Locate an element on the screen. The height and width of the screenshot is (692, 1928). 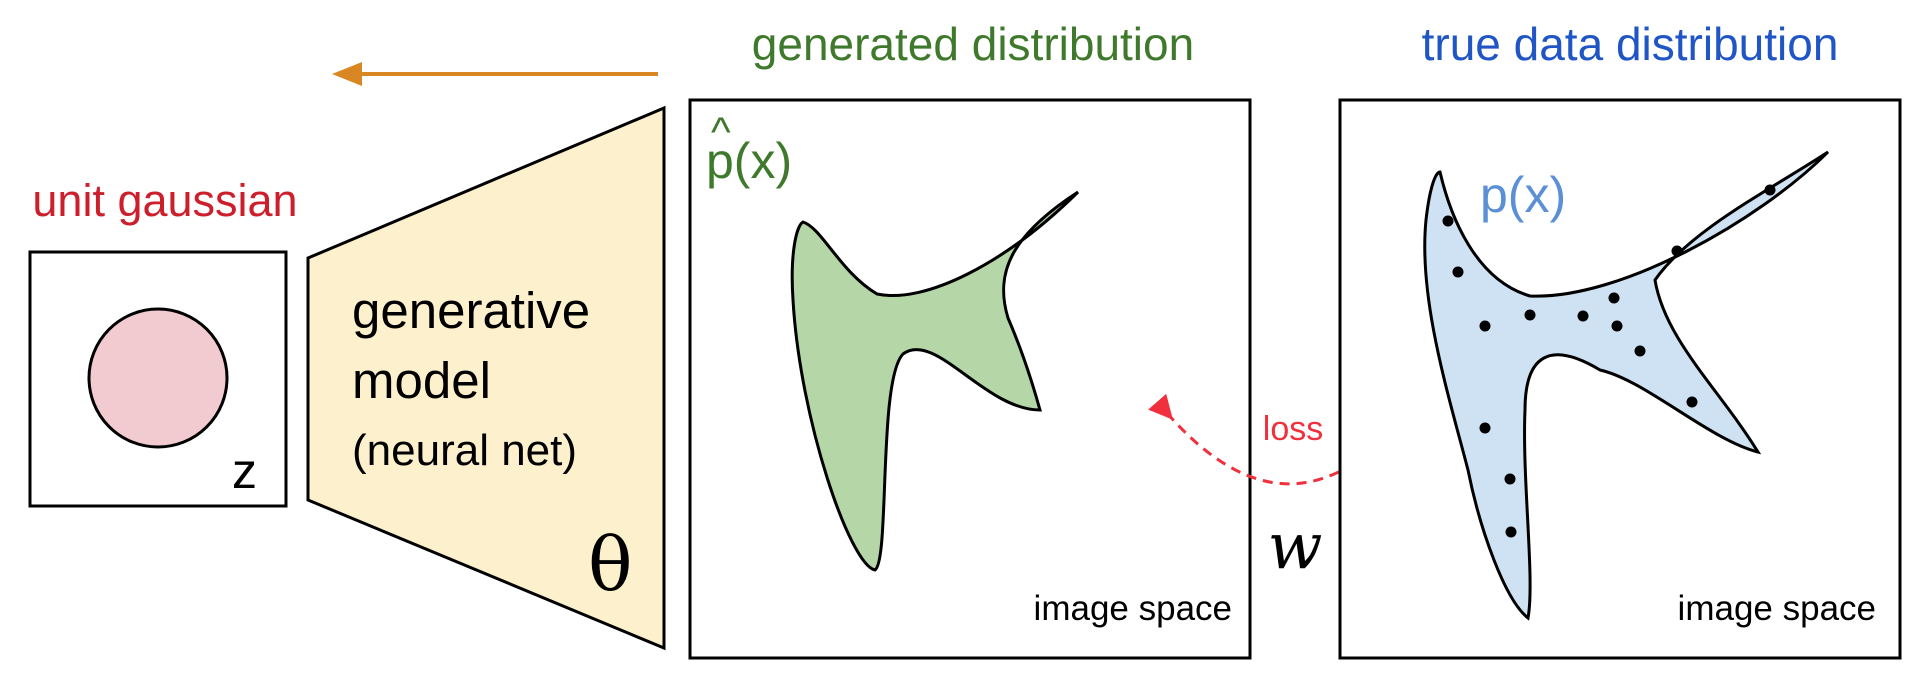
model-label-line2: model is located at coordinates (421, 380).